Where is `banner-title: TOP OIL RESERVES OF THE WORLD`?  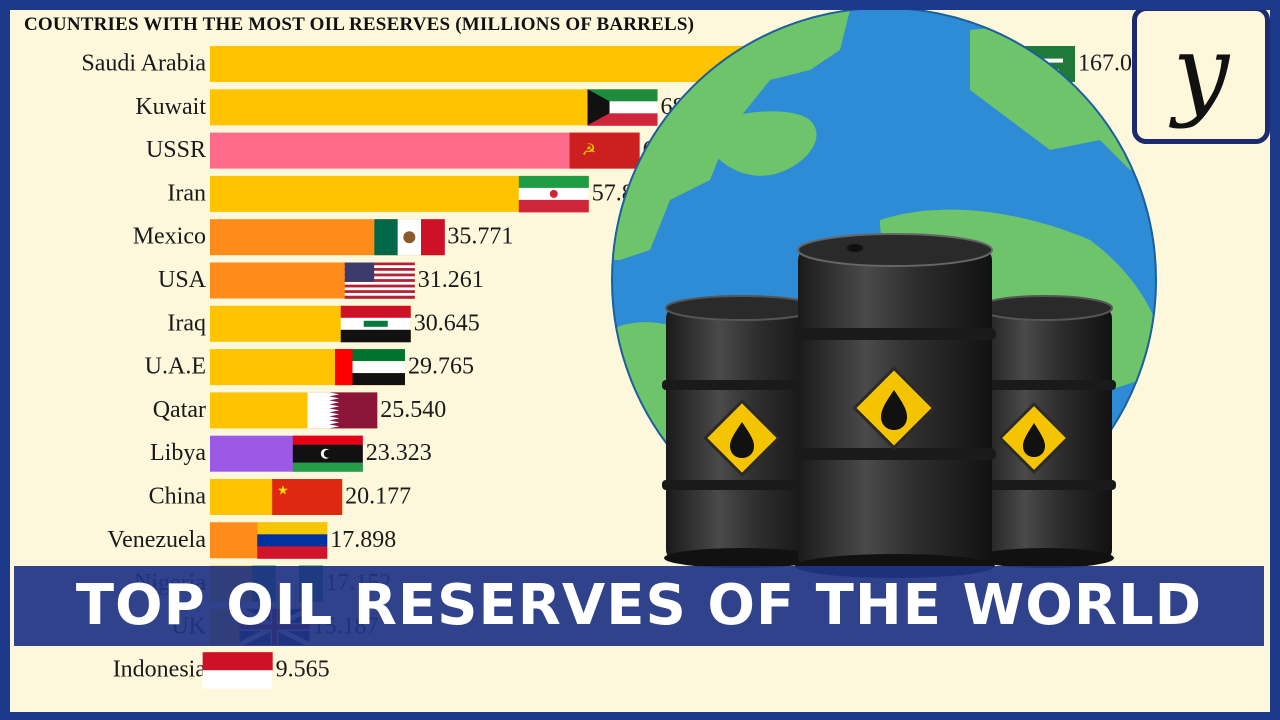
banner-title: TOP OIL RESERVES OF THE WORLD is located at coordinates (639, 605).